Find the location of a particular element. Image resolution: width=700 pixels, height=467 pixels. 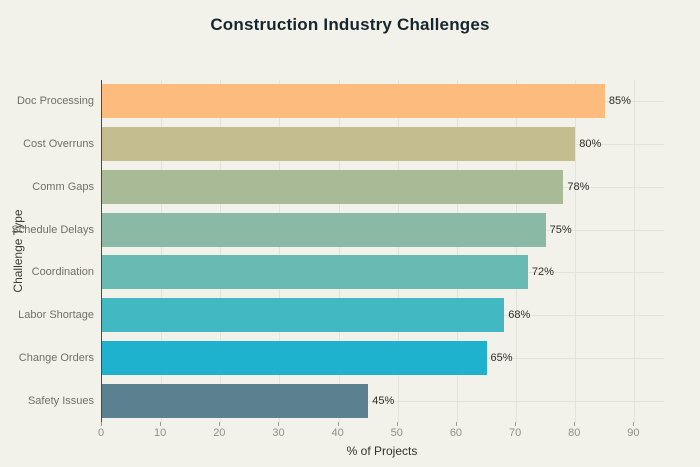

x-tick-label: 30 is located at coordinates (278, 433).